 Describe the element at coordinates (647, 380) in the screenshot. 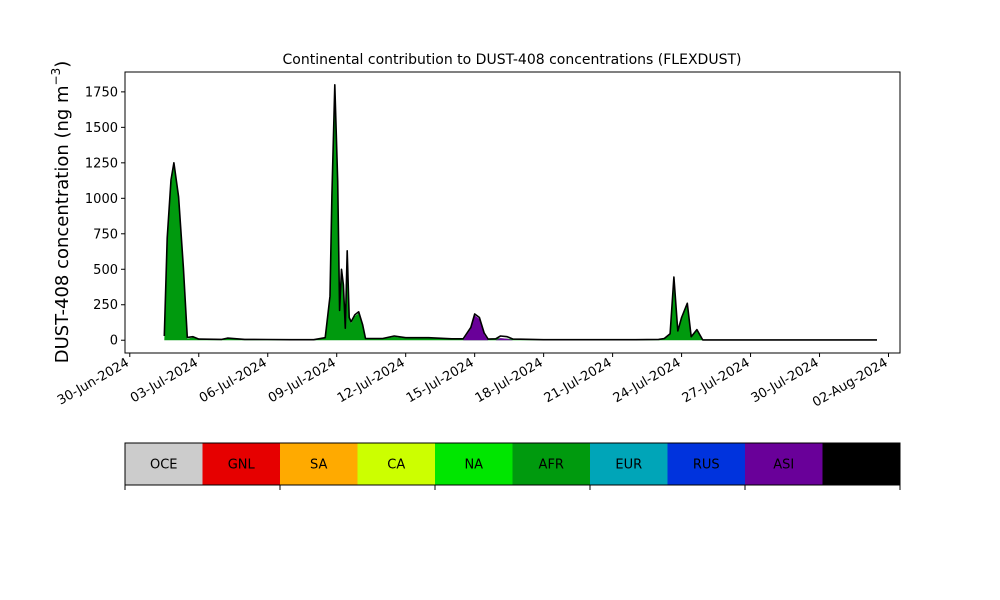

I see `x-tick-label: 24-Jul-2024` at that location.